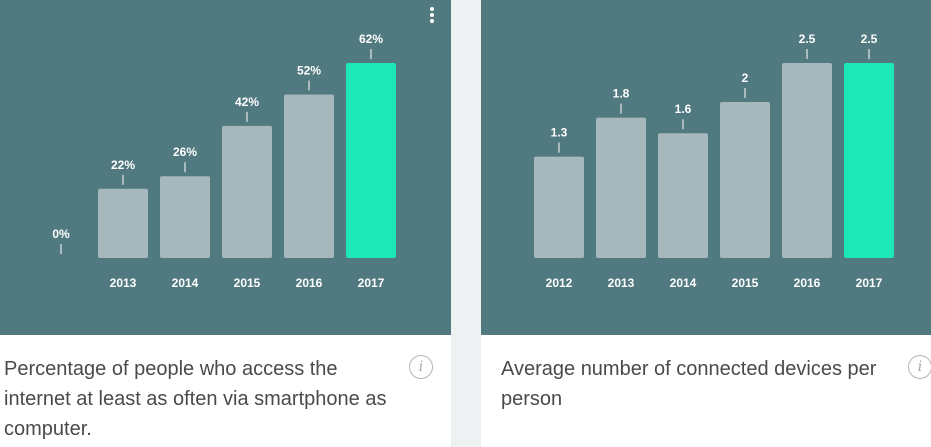 The height and width of the screenshot is (447, 931). What do you see at coordinates (683, 109) in the screenshot?
I see `data-label: 1.6` at bounding box center [683, 109].